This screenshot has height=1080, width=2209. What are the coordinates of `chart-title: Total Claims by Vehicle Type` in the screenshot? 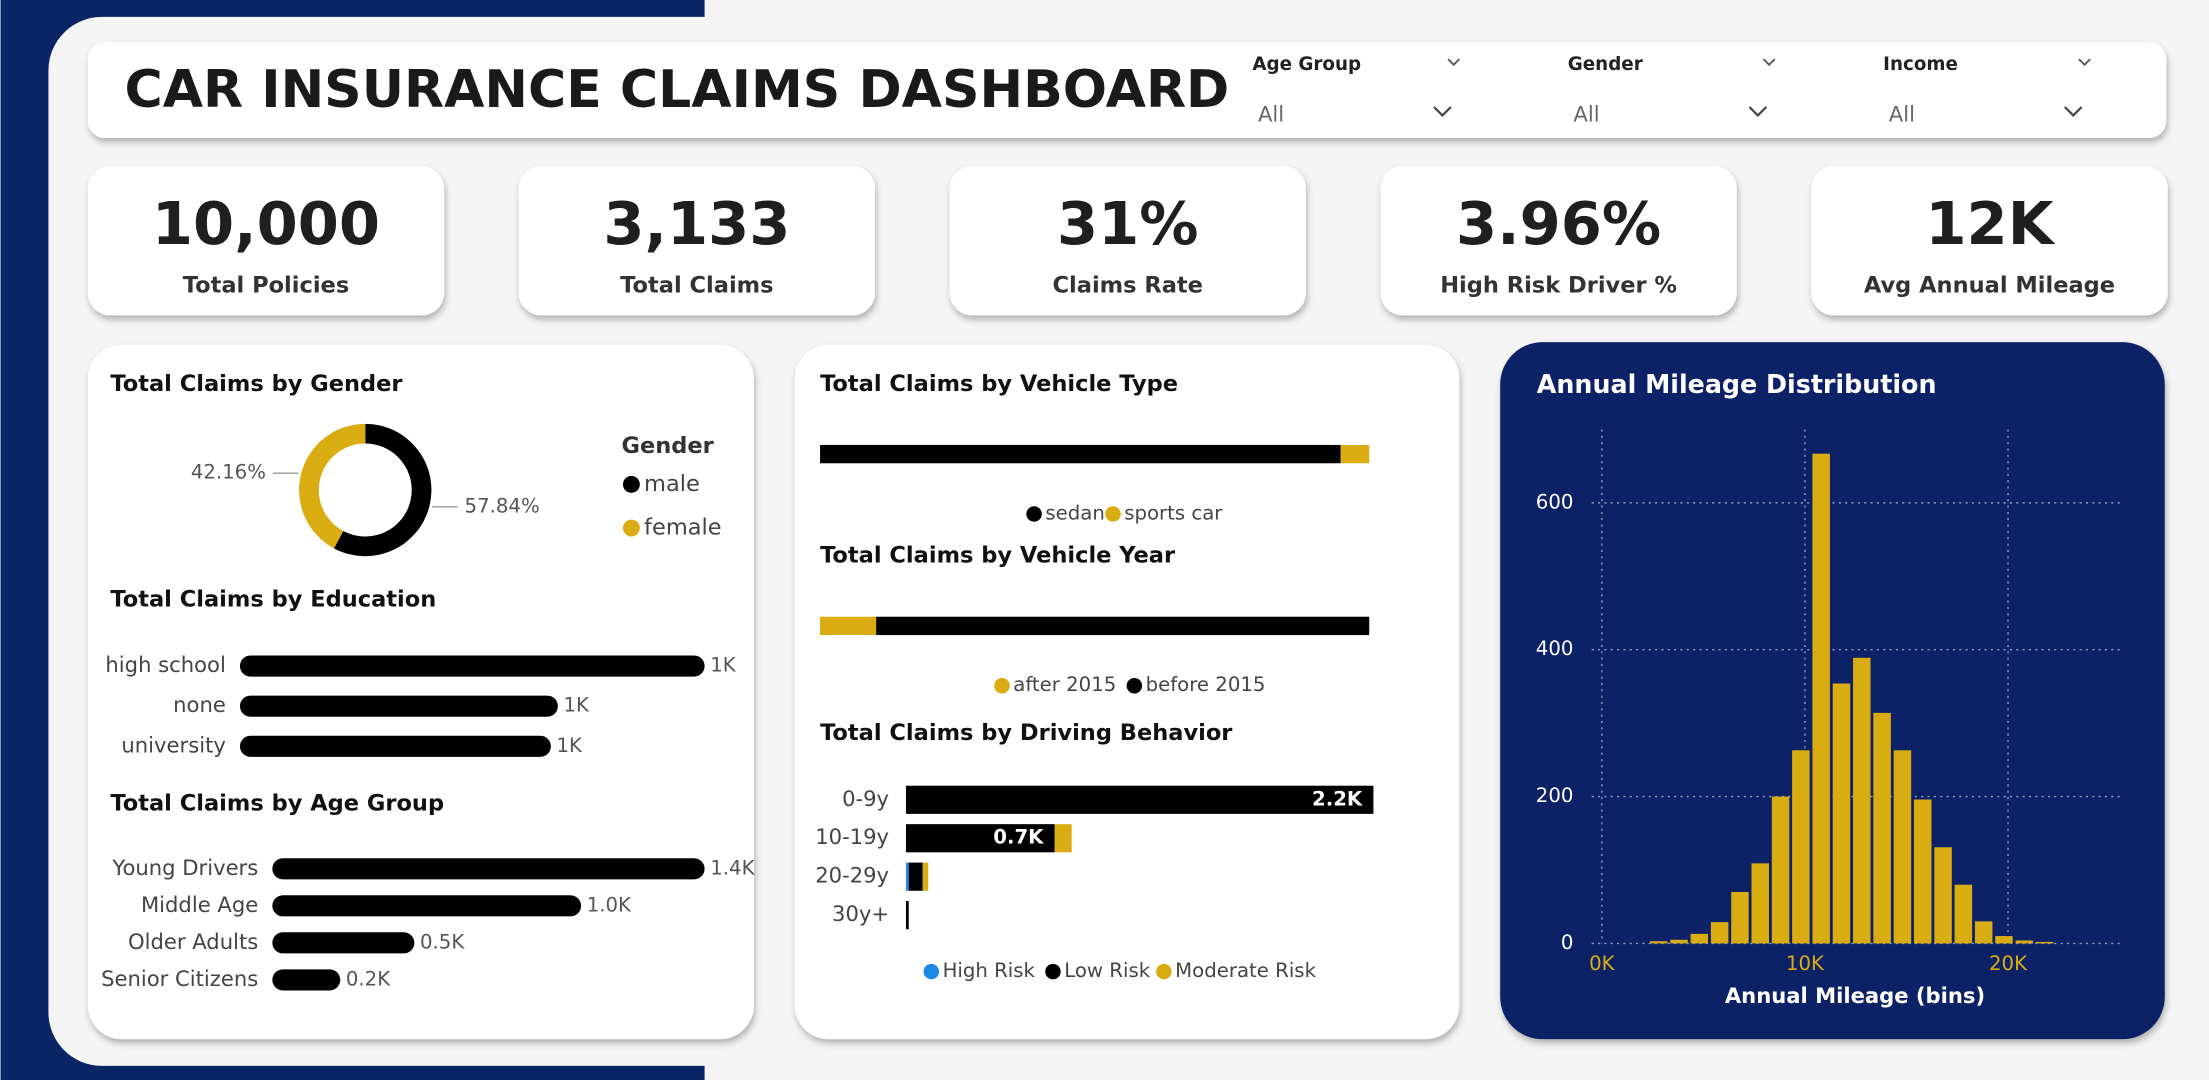 It's located at (999, 384).